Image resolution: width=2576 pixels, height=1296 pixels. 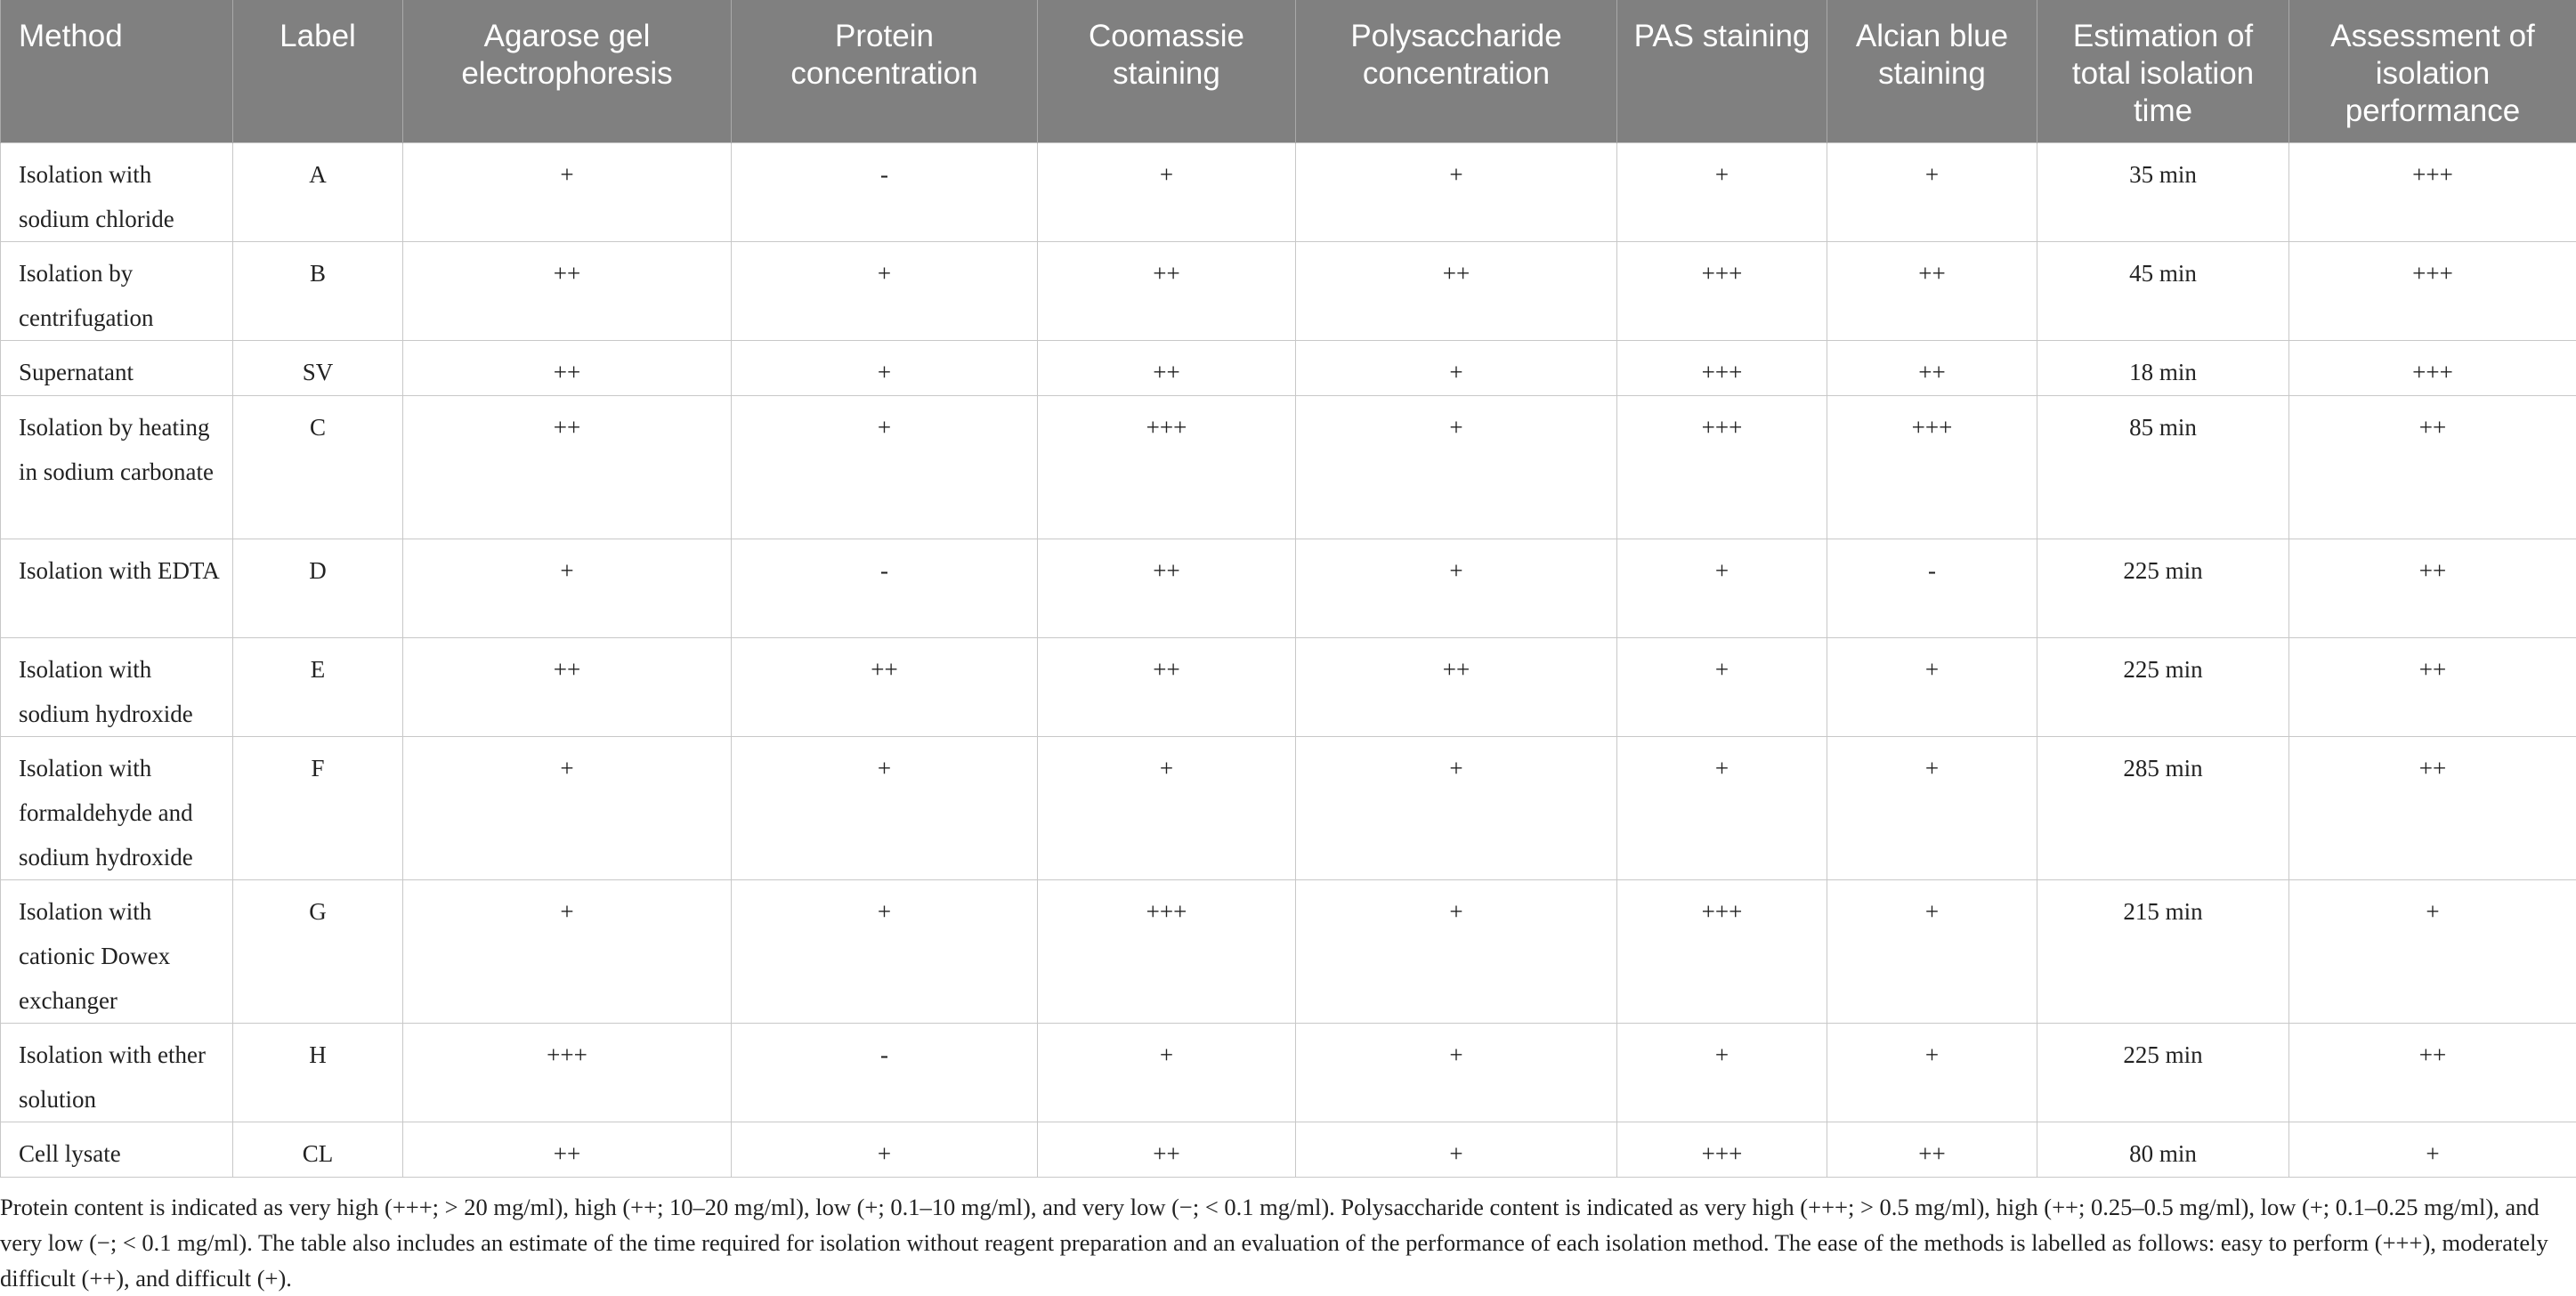 I want to click on header-label: Label, so click(x=318, y=71).